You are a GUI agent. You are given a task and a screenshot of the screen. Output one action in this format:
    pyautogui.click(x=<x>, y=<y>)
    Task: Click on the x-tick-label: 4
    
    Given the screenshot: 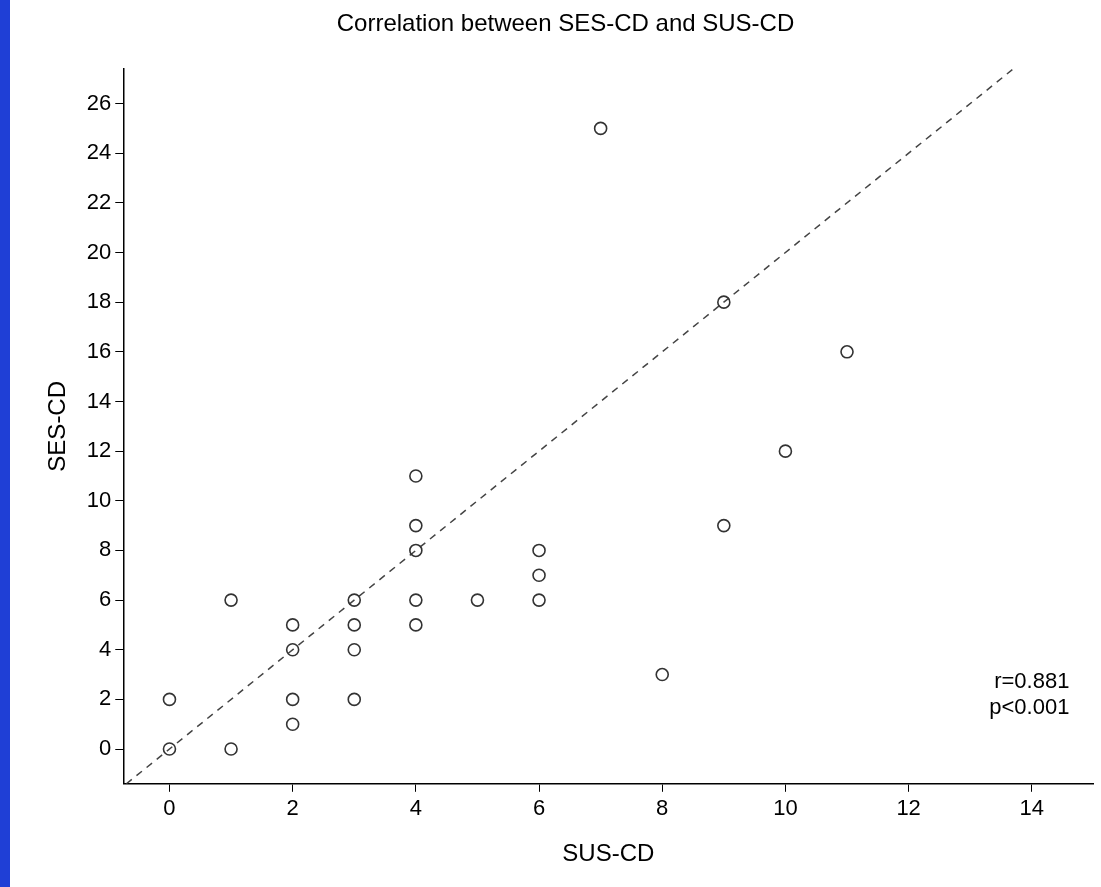 What is the action you would take?
    pyautogui.click(x=415, y=808)
    